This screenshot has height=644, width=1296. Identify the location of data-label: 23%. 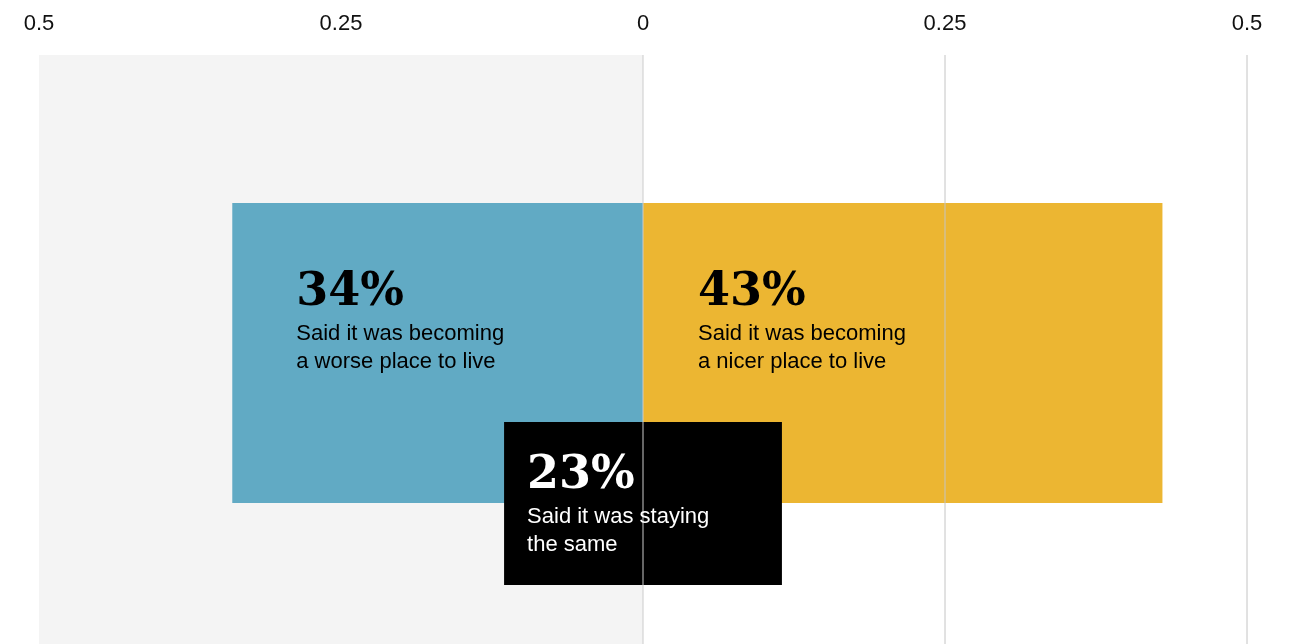
(581, 472).